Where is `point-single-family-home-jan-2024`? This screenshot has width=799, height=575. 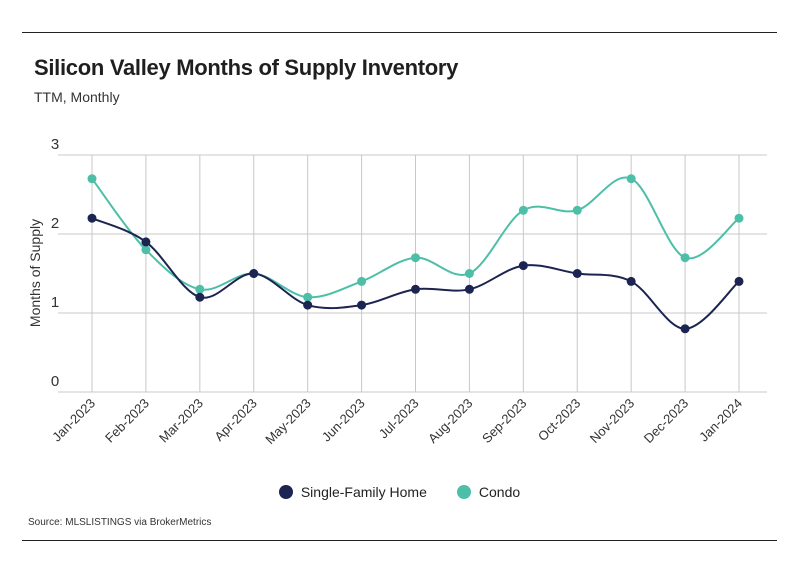
point-single-family-home-jan-2024 is located at coordinates (739, 281).